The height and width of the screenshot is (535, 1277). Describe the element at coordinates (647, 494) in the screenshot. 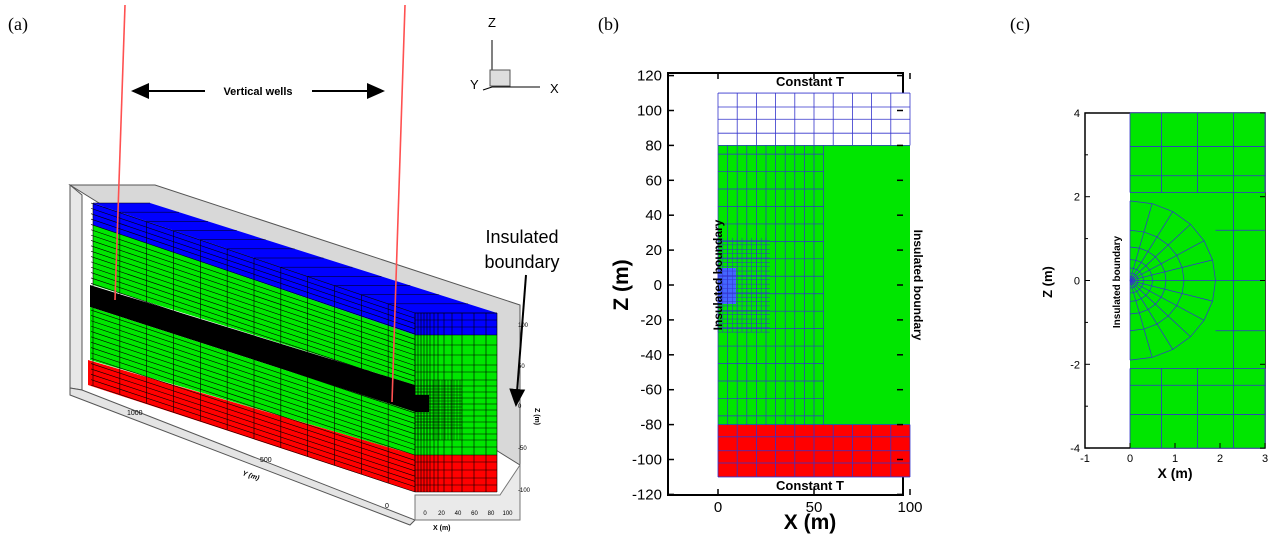

I see `b-y-tick-label: -120` at that location.